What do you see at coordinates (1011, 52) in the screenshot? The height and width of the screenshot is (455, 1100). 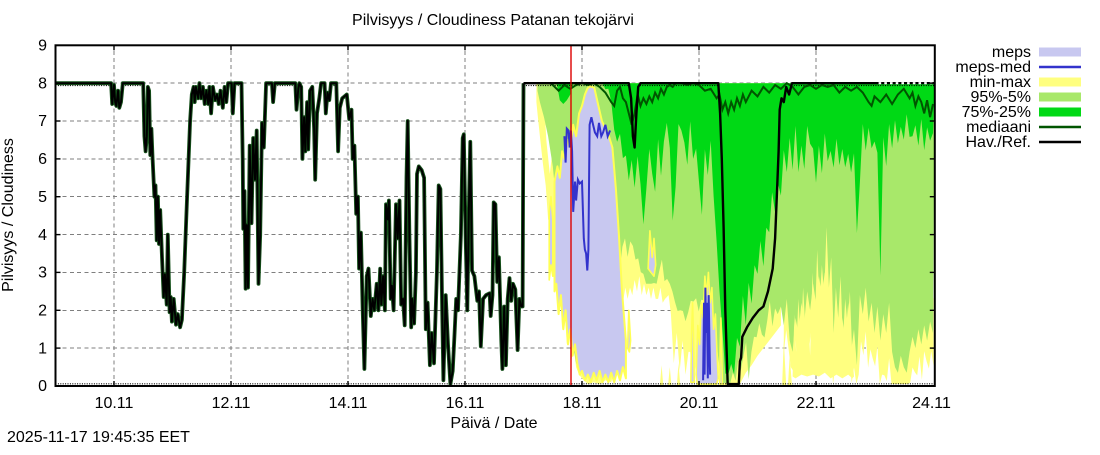 I see `svg-text: meps` at bounding box center [1011, 52].